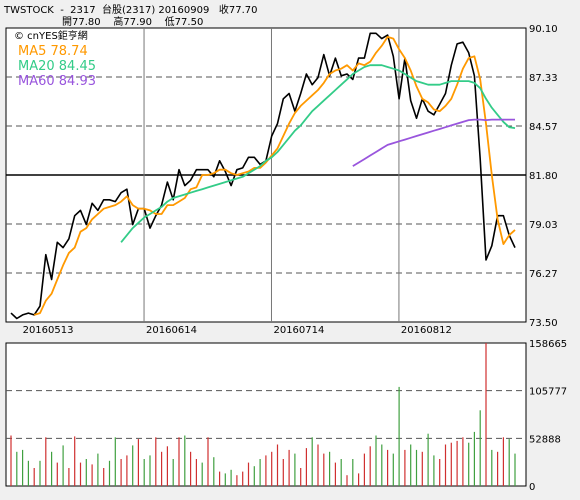 The height and width of the screenshot is (500, 580). Describe the element at coordinates (532, 487) in the screenshot. I see `volume-y-tick-label: 0` at that location.